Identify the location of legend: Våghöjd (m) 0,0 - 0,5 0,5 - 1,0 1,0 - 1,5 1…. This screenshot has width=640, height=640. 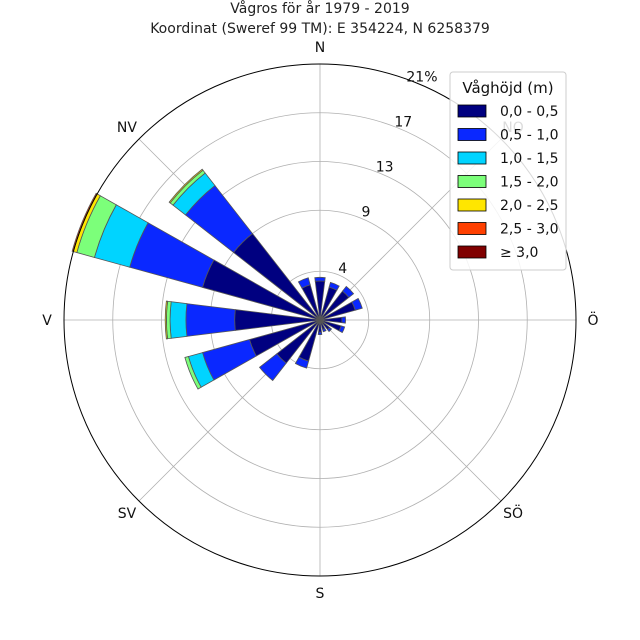
(508, 171).